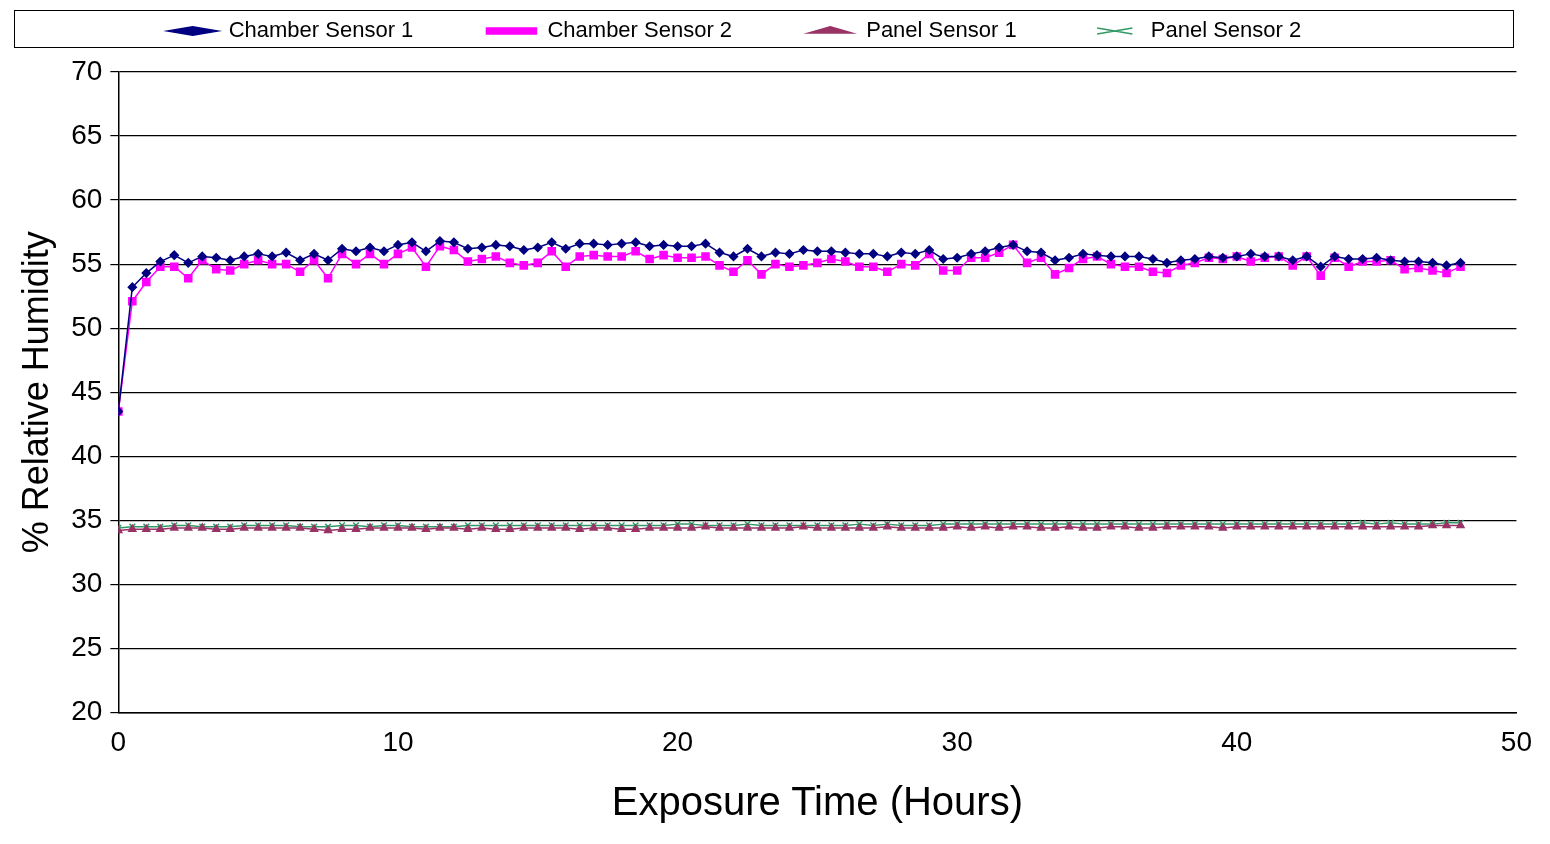 This screenshot has width=1550, height=844. I want to click on y-tick-label: 35, so click(87, 518).